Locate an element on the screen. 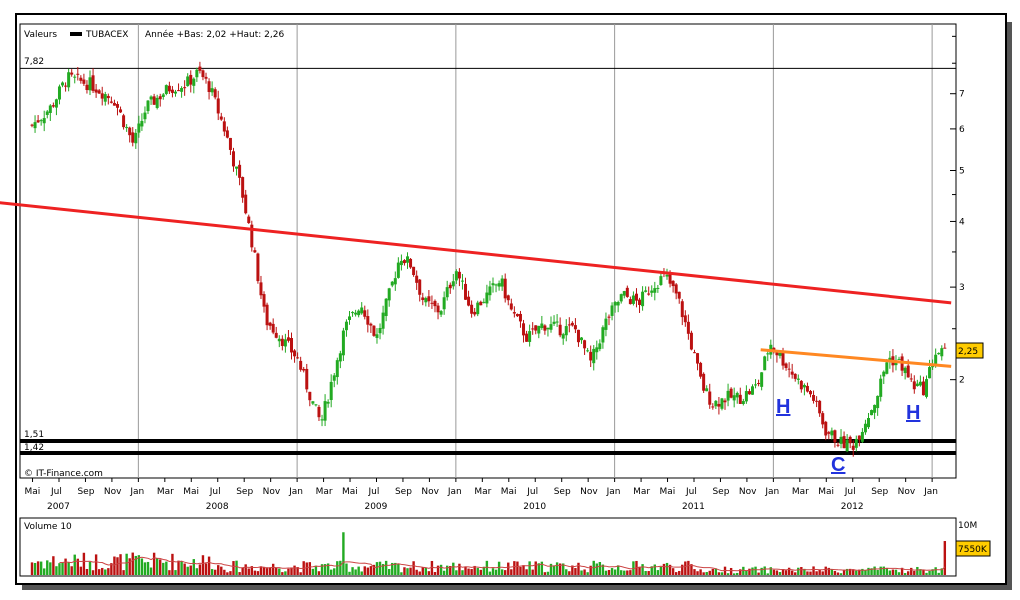  level-label-support2: 1,42 is located at coordinates (34, 448).